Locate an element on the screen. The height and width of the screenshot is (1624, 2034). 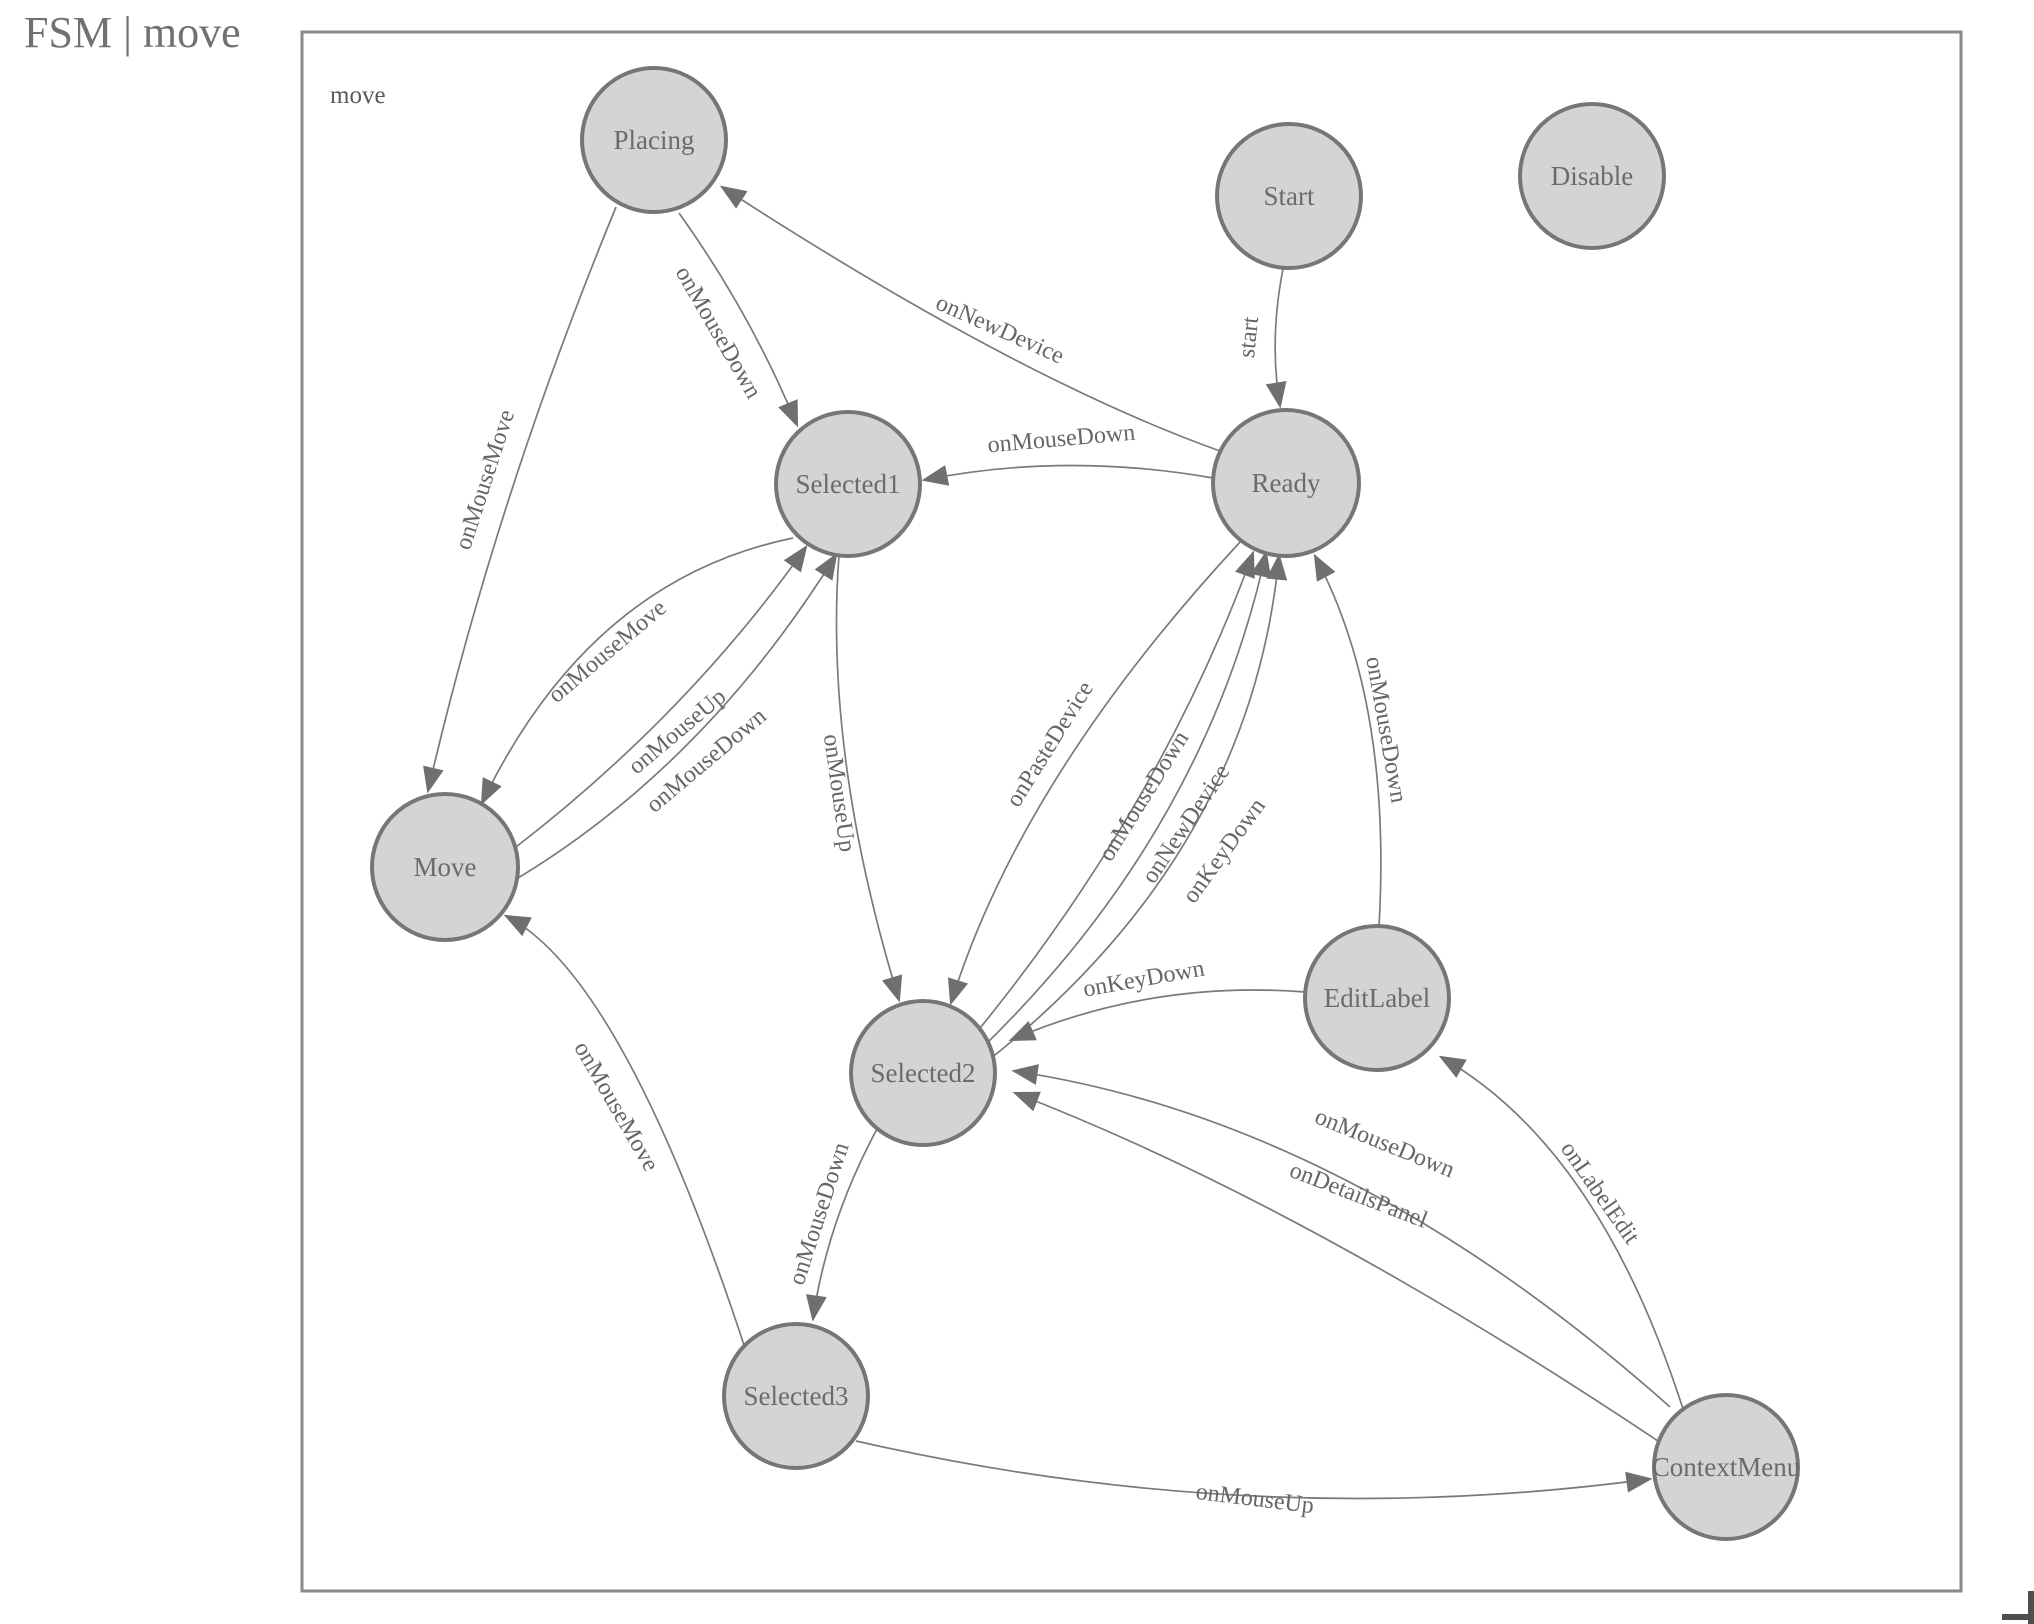
edge-placing-selected1 is located at coordinates (738, 320).